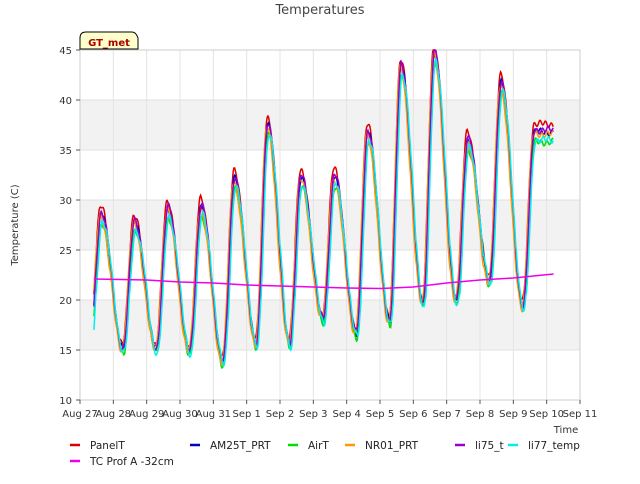 The height and width of the screenshot is (484, 640). I want to click on gt-met-badge: GT_met, so click(109, 40).